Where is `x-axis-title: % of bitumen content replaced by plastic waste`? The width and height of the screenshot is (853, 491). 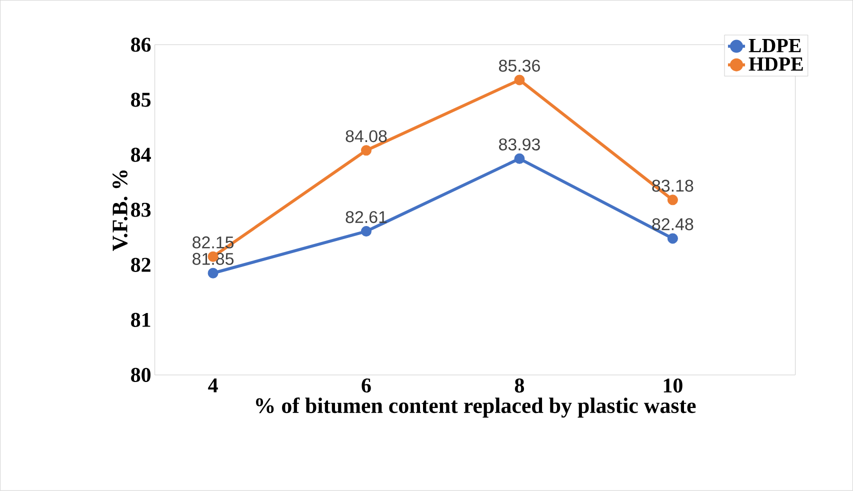 x-axis-title: % of bitumen content replaced by plastic waste is located at coordinates (476, 408).